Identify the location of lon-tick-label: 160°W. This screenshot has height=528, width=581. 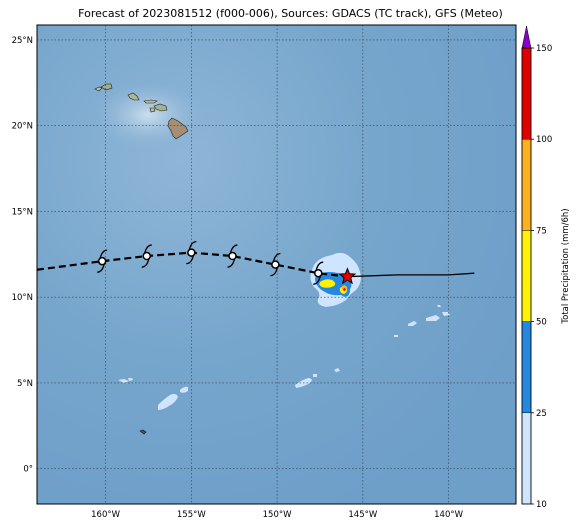
(105, 515).